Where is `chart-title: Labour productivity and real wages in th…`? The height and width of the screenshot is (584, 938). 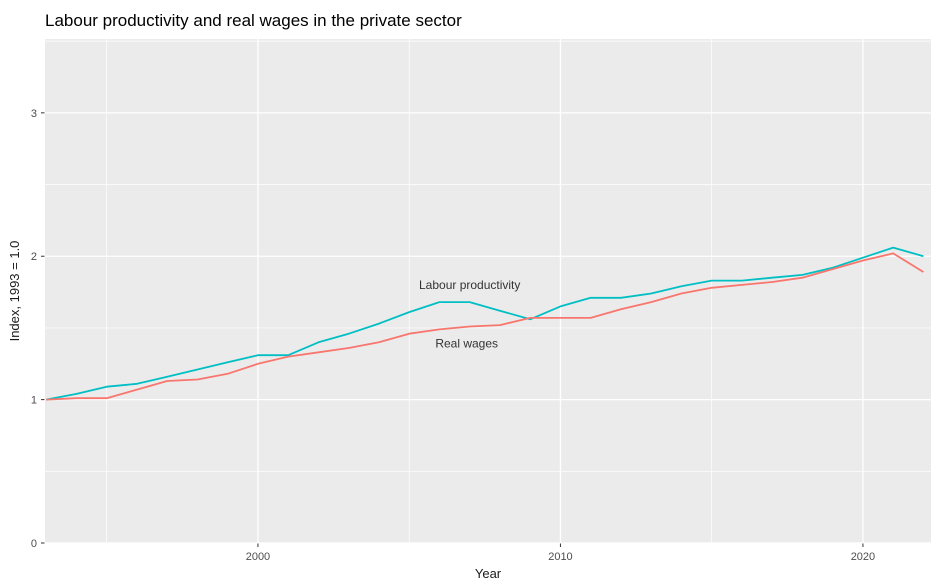
chart-title: Labour productivity and real wages in th… is located at coordinates (253, 20).